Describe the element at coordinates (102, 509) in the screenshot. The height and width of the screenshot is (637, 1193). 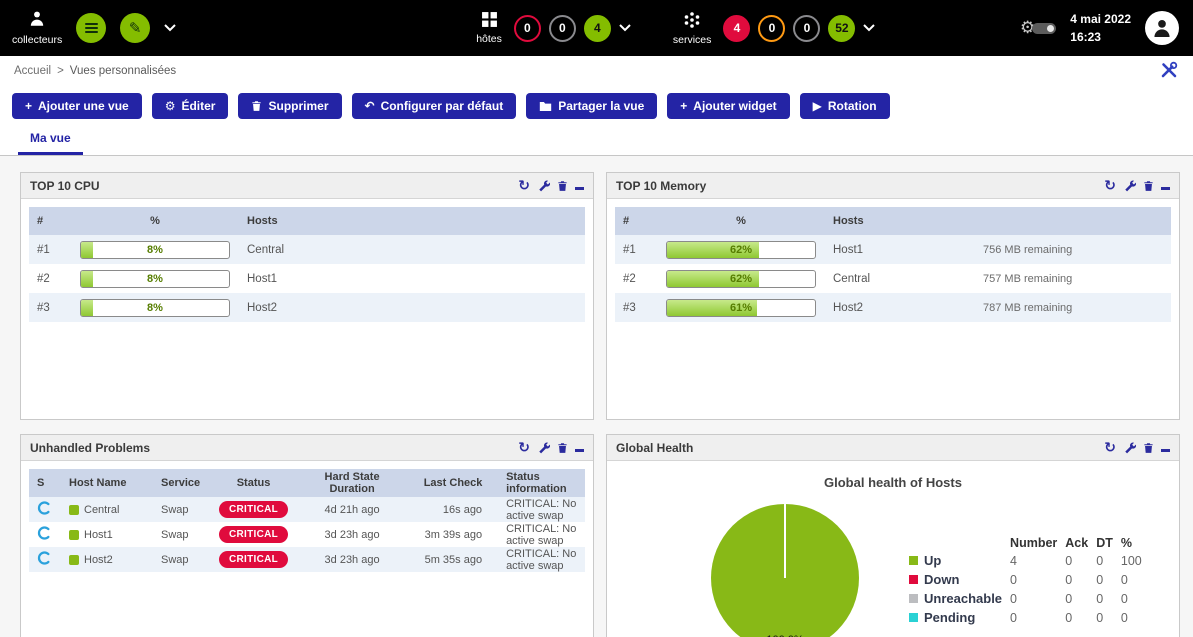
I see `host-link: Central` at that location.